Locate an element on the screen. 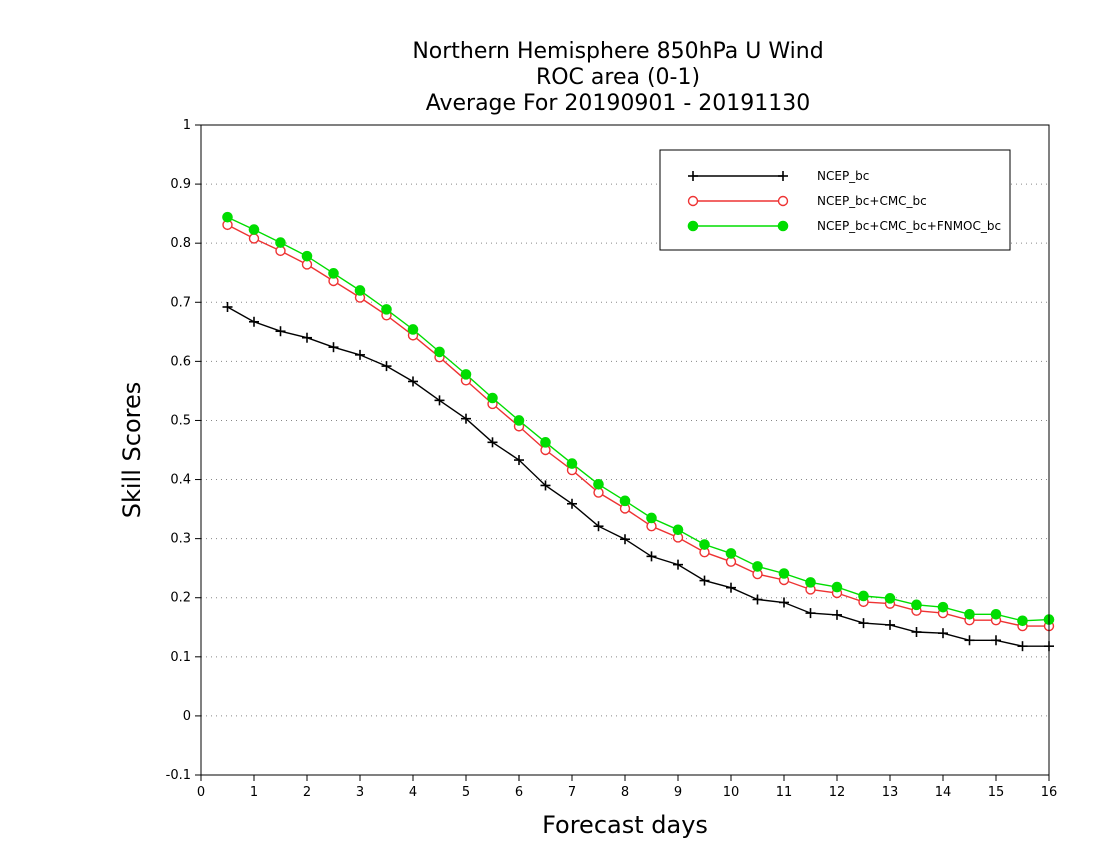  x-tick-label: 15 is located at coordinates (996, 792).